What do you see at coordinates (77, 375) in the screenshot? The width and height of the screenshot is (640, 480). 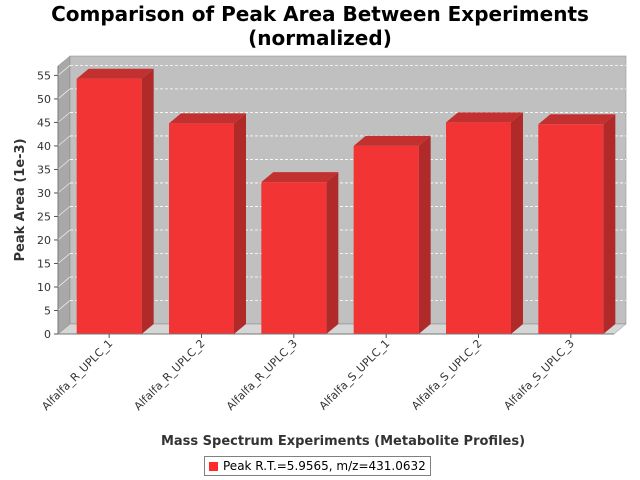 I see `x-tick-label: Alfalfa_R_UPLC_1` at bounding box center [77, 375].